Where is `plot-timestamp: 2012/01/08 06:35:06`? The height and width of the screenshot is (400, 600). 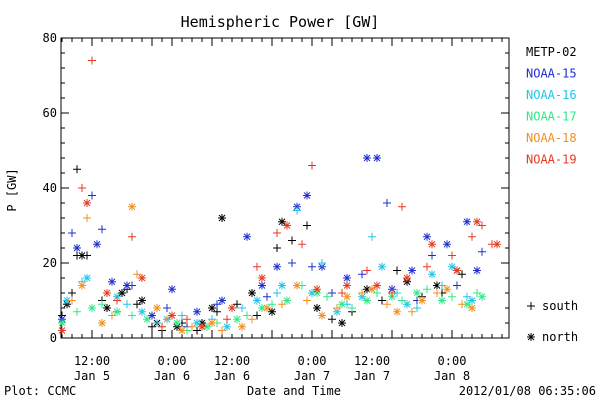
plot-timestamp: 2012/01/08 06:35:06 is located at coordinates (527, 391).